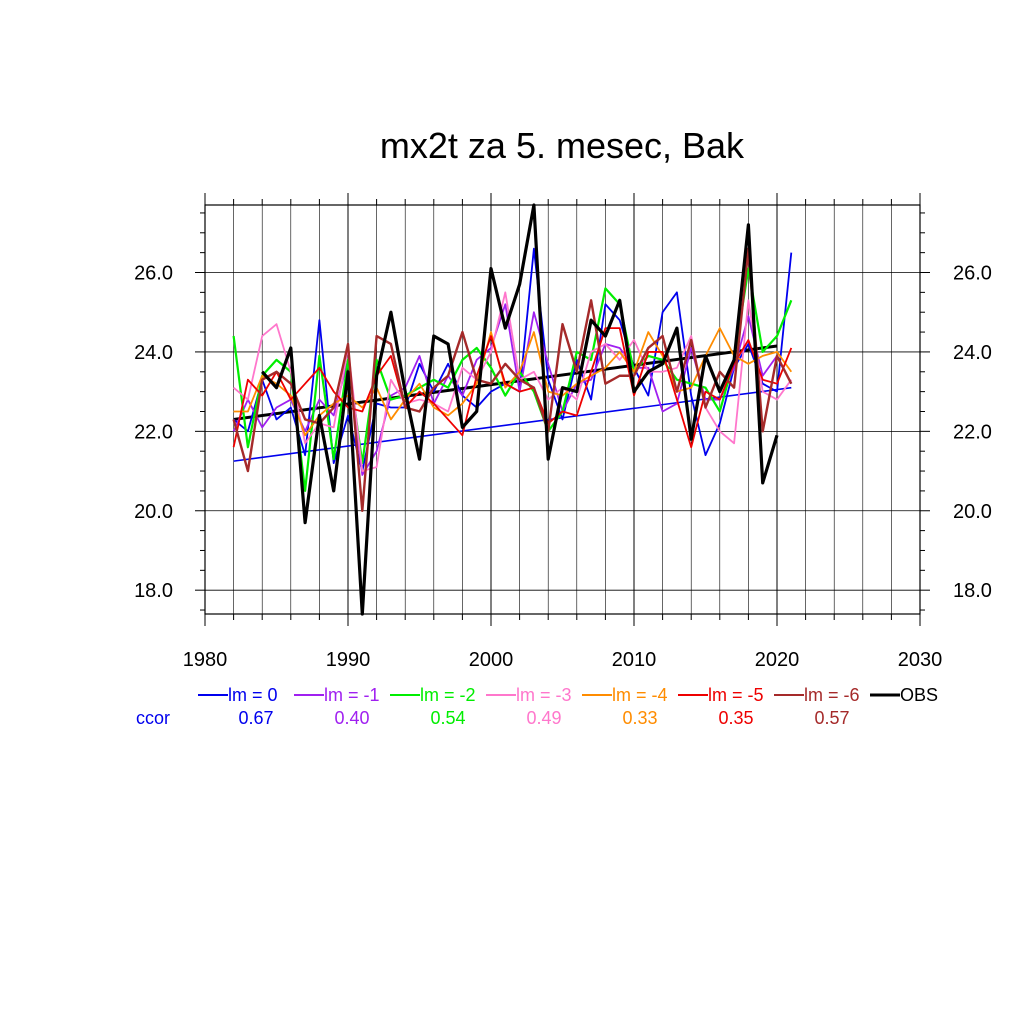 The height and width of the screenshot is (1024, 1024). Describe the element at coordinates (735, 718) in the screenshot. I see `ccor-value-5: 0.35` at that location.